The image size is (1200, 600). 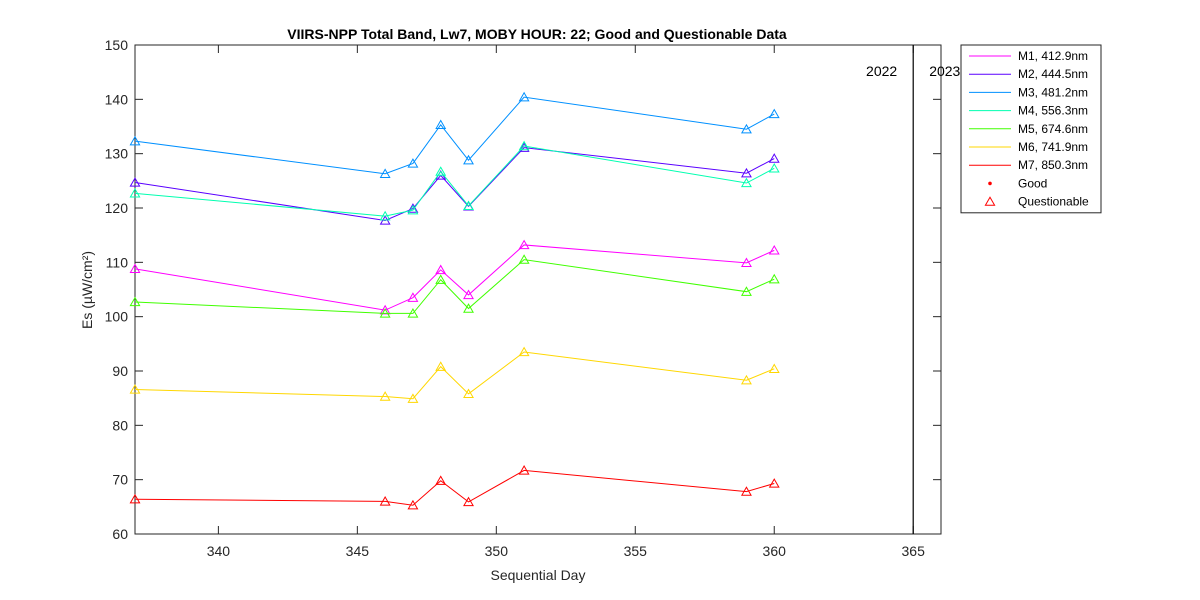 I want to click on x-tick-label: 350, so click(x=497, y=551).